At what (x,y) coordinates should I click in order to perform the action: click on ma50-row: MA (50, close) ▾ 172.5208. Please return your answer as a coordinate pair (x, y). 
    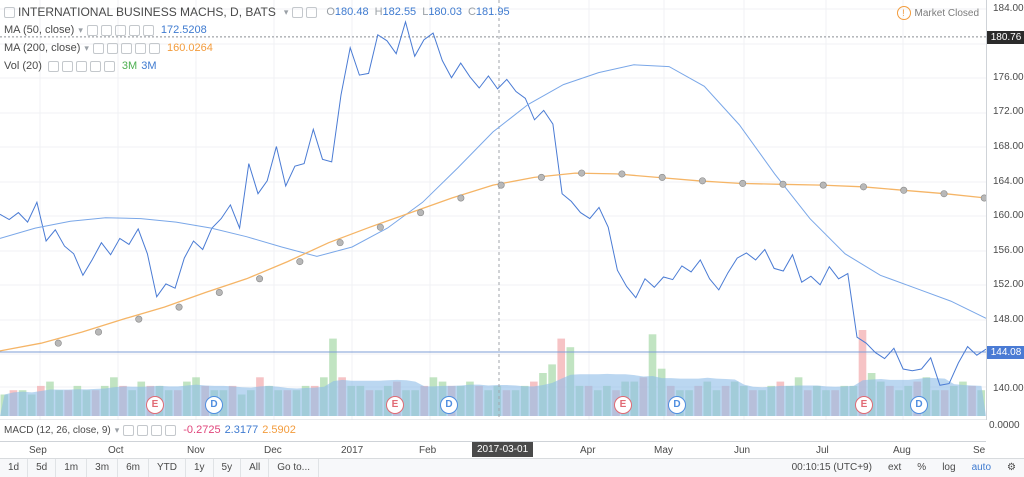
    Looking at the image, I should click on (257, 30).